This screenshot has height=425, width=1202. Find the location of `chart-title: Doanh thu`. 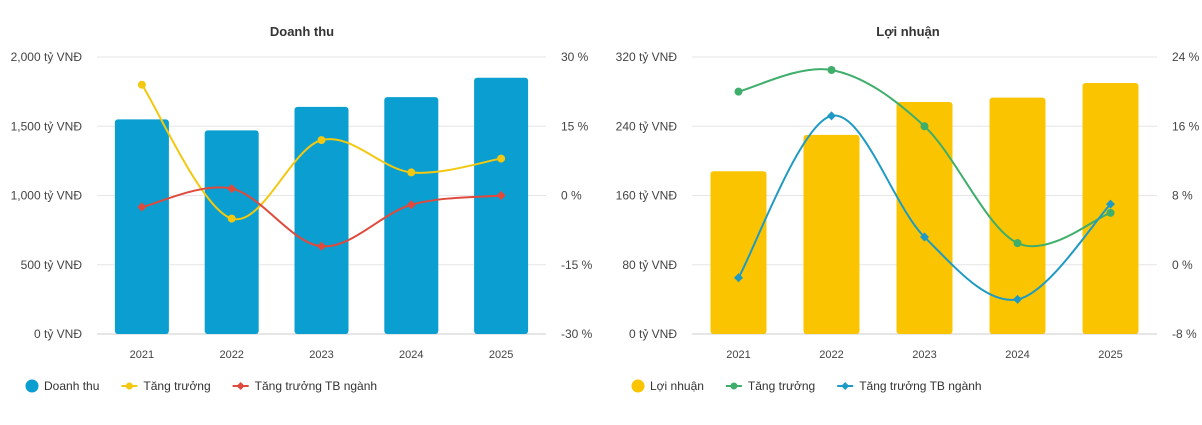

chart-title: Doanh thu is located at coordinates (302, 31).